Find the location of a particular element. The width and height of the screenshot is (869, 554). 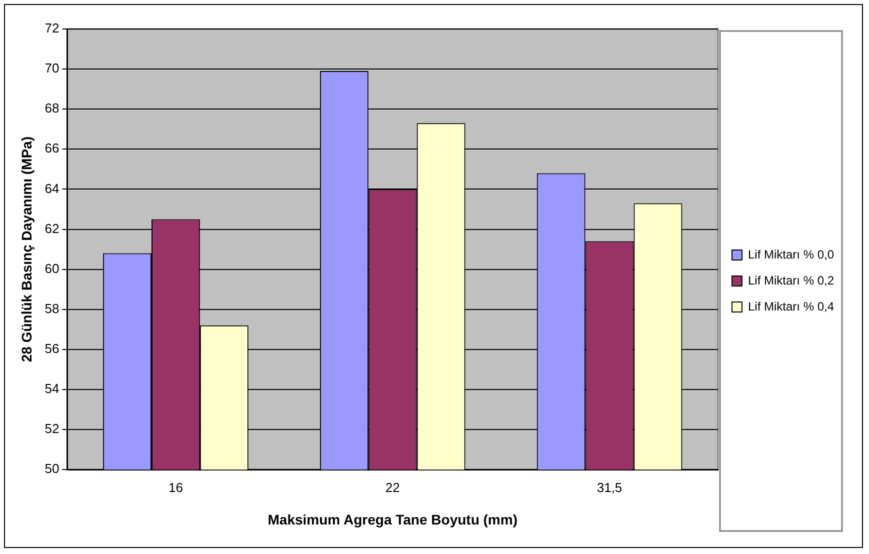

legend-label: Lif Miktarı % 0,0 is located at coordinates (791, 254).